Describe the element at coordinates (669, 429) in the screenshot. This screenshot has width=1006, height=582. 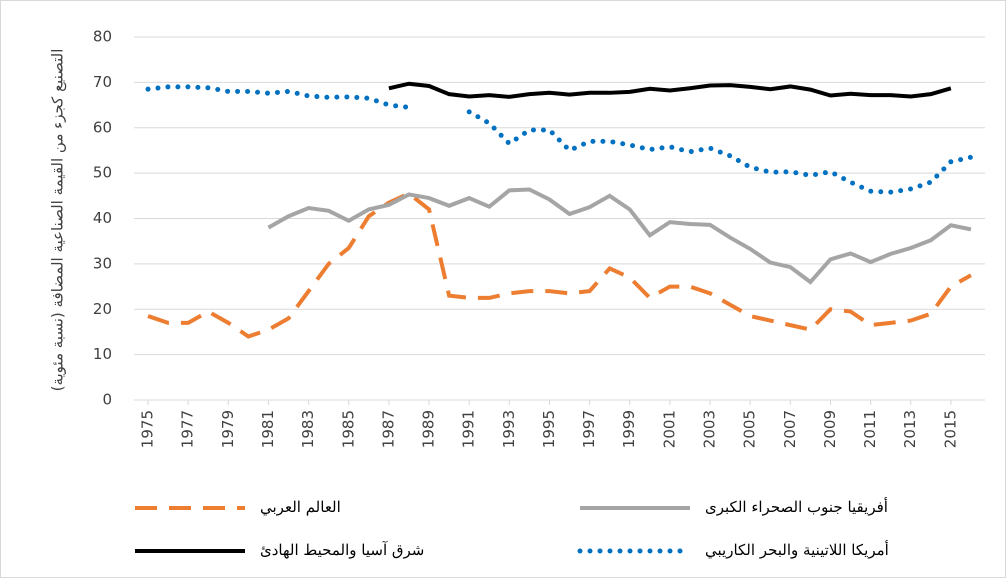
I see `x-tick-label: 2001` at that location.